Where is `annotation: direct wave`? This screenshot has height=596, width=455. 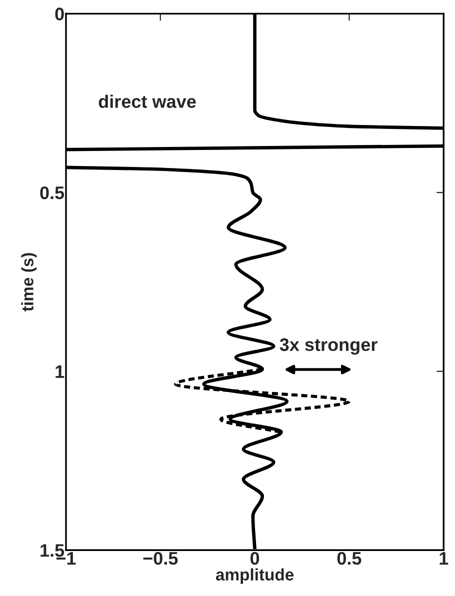 annotation: direct wave is located at coordinates (147, 101).